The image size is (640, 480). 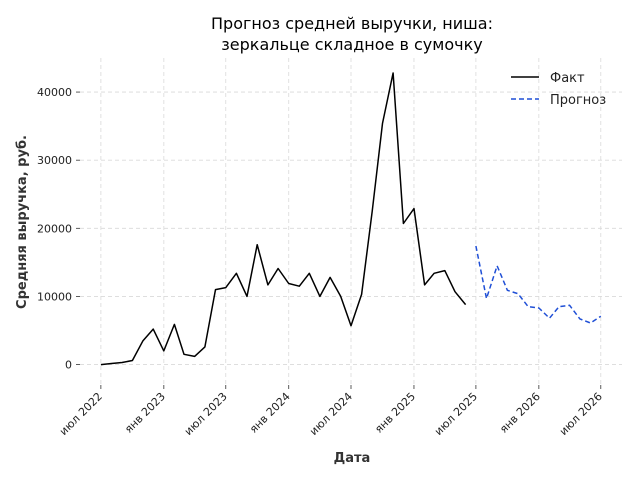 I want to click on legend-label: Факт, so click(x=567, y=78).